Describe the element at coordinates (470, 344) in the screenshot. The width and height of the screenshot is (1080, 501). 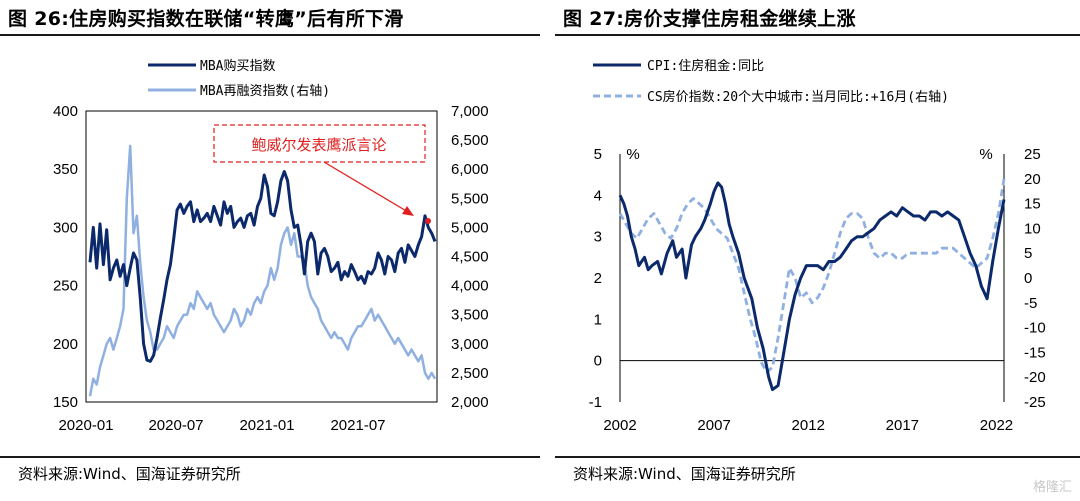
I see `left-y2-tick-label: 3,000` at that location.